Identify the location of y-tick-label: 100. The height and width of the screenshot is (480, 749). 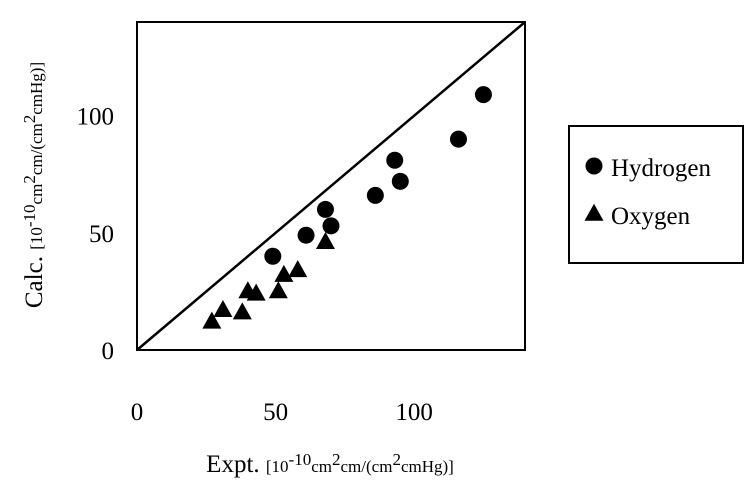
(96, 117).